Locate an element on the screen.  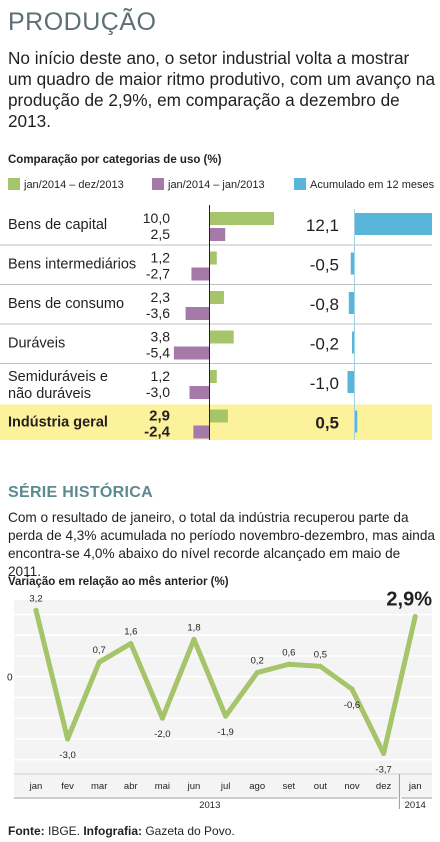
value-label-acumulado: 12,1 is located at coordinates (322, 225).